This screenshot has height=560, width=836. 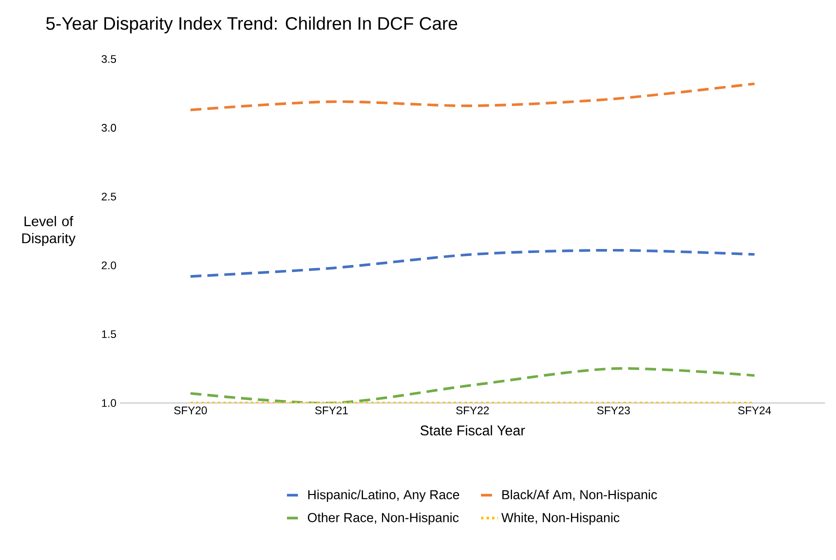 I want to click on x-tick-label: SFY22, so click(x=472, y=410).